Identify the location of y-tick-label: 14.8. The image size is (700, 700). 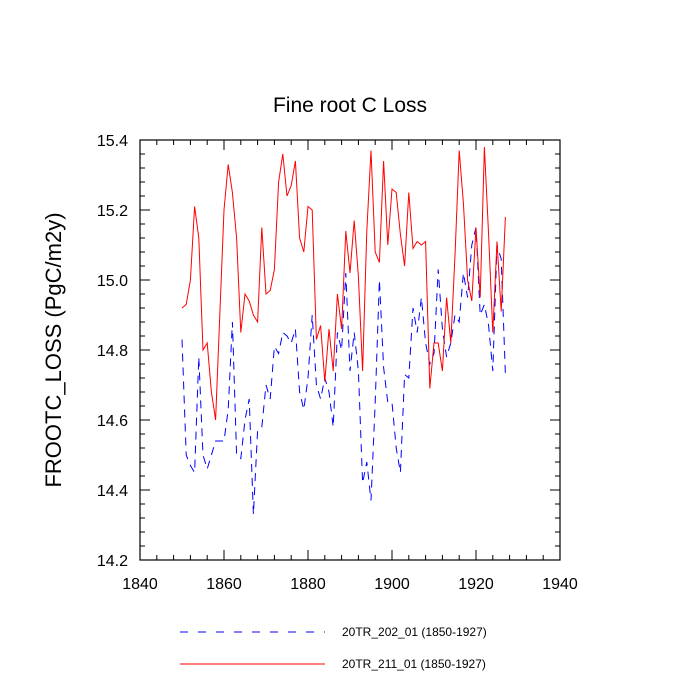
(112, 351).